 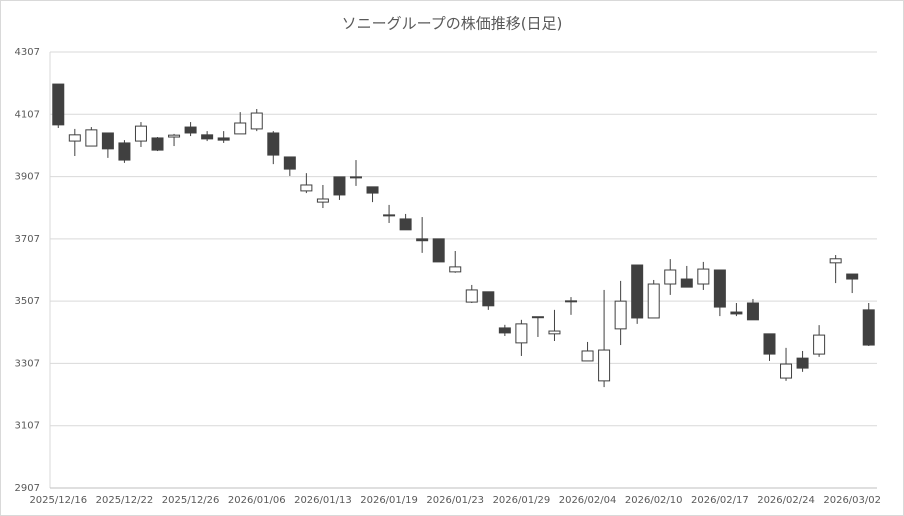 What do you see at coordinates (191, 500) in the screenshot?
I see `x-tick-label: 2025/12/26` at bounding box center [191, 500].